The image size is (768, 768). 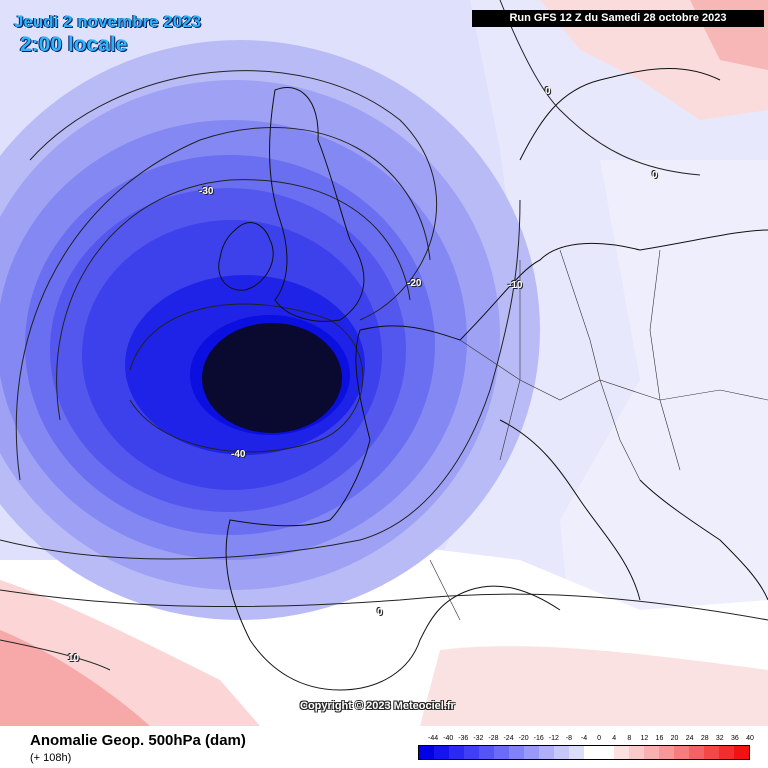 I want to click on scale-tick-label: 12, so click(x=644, y=738).